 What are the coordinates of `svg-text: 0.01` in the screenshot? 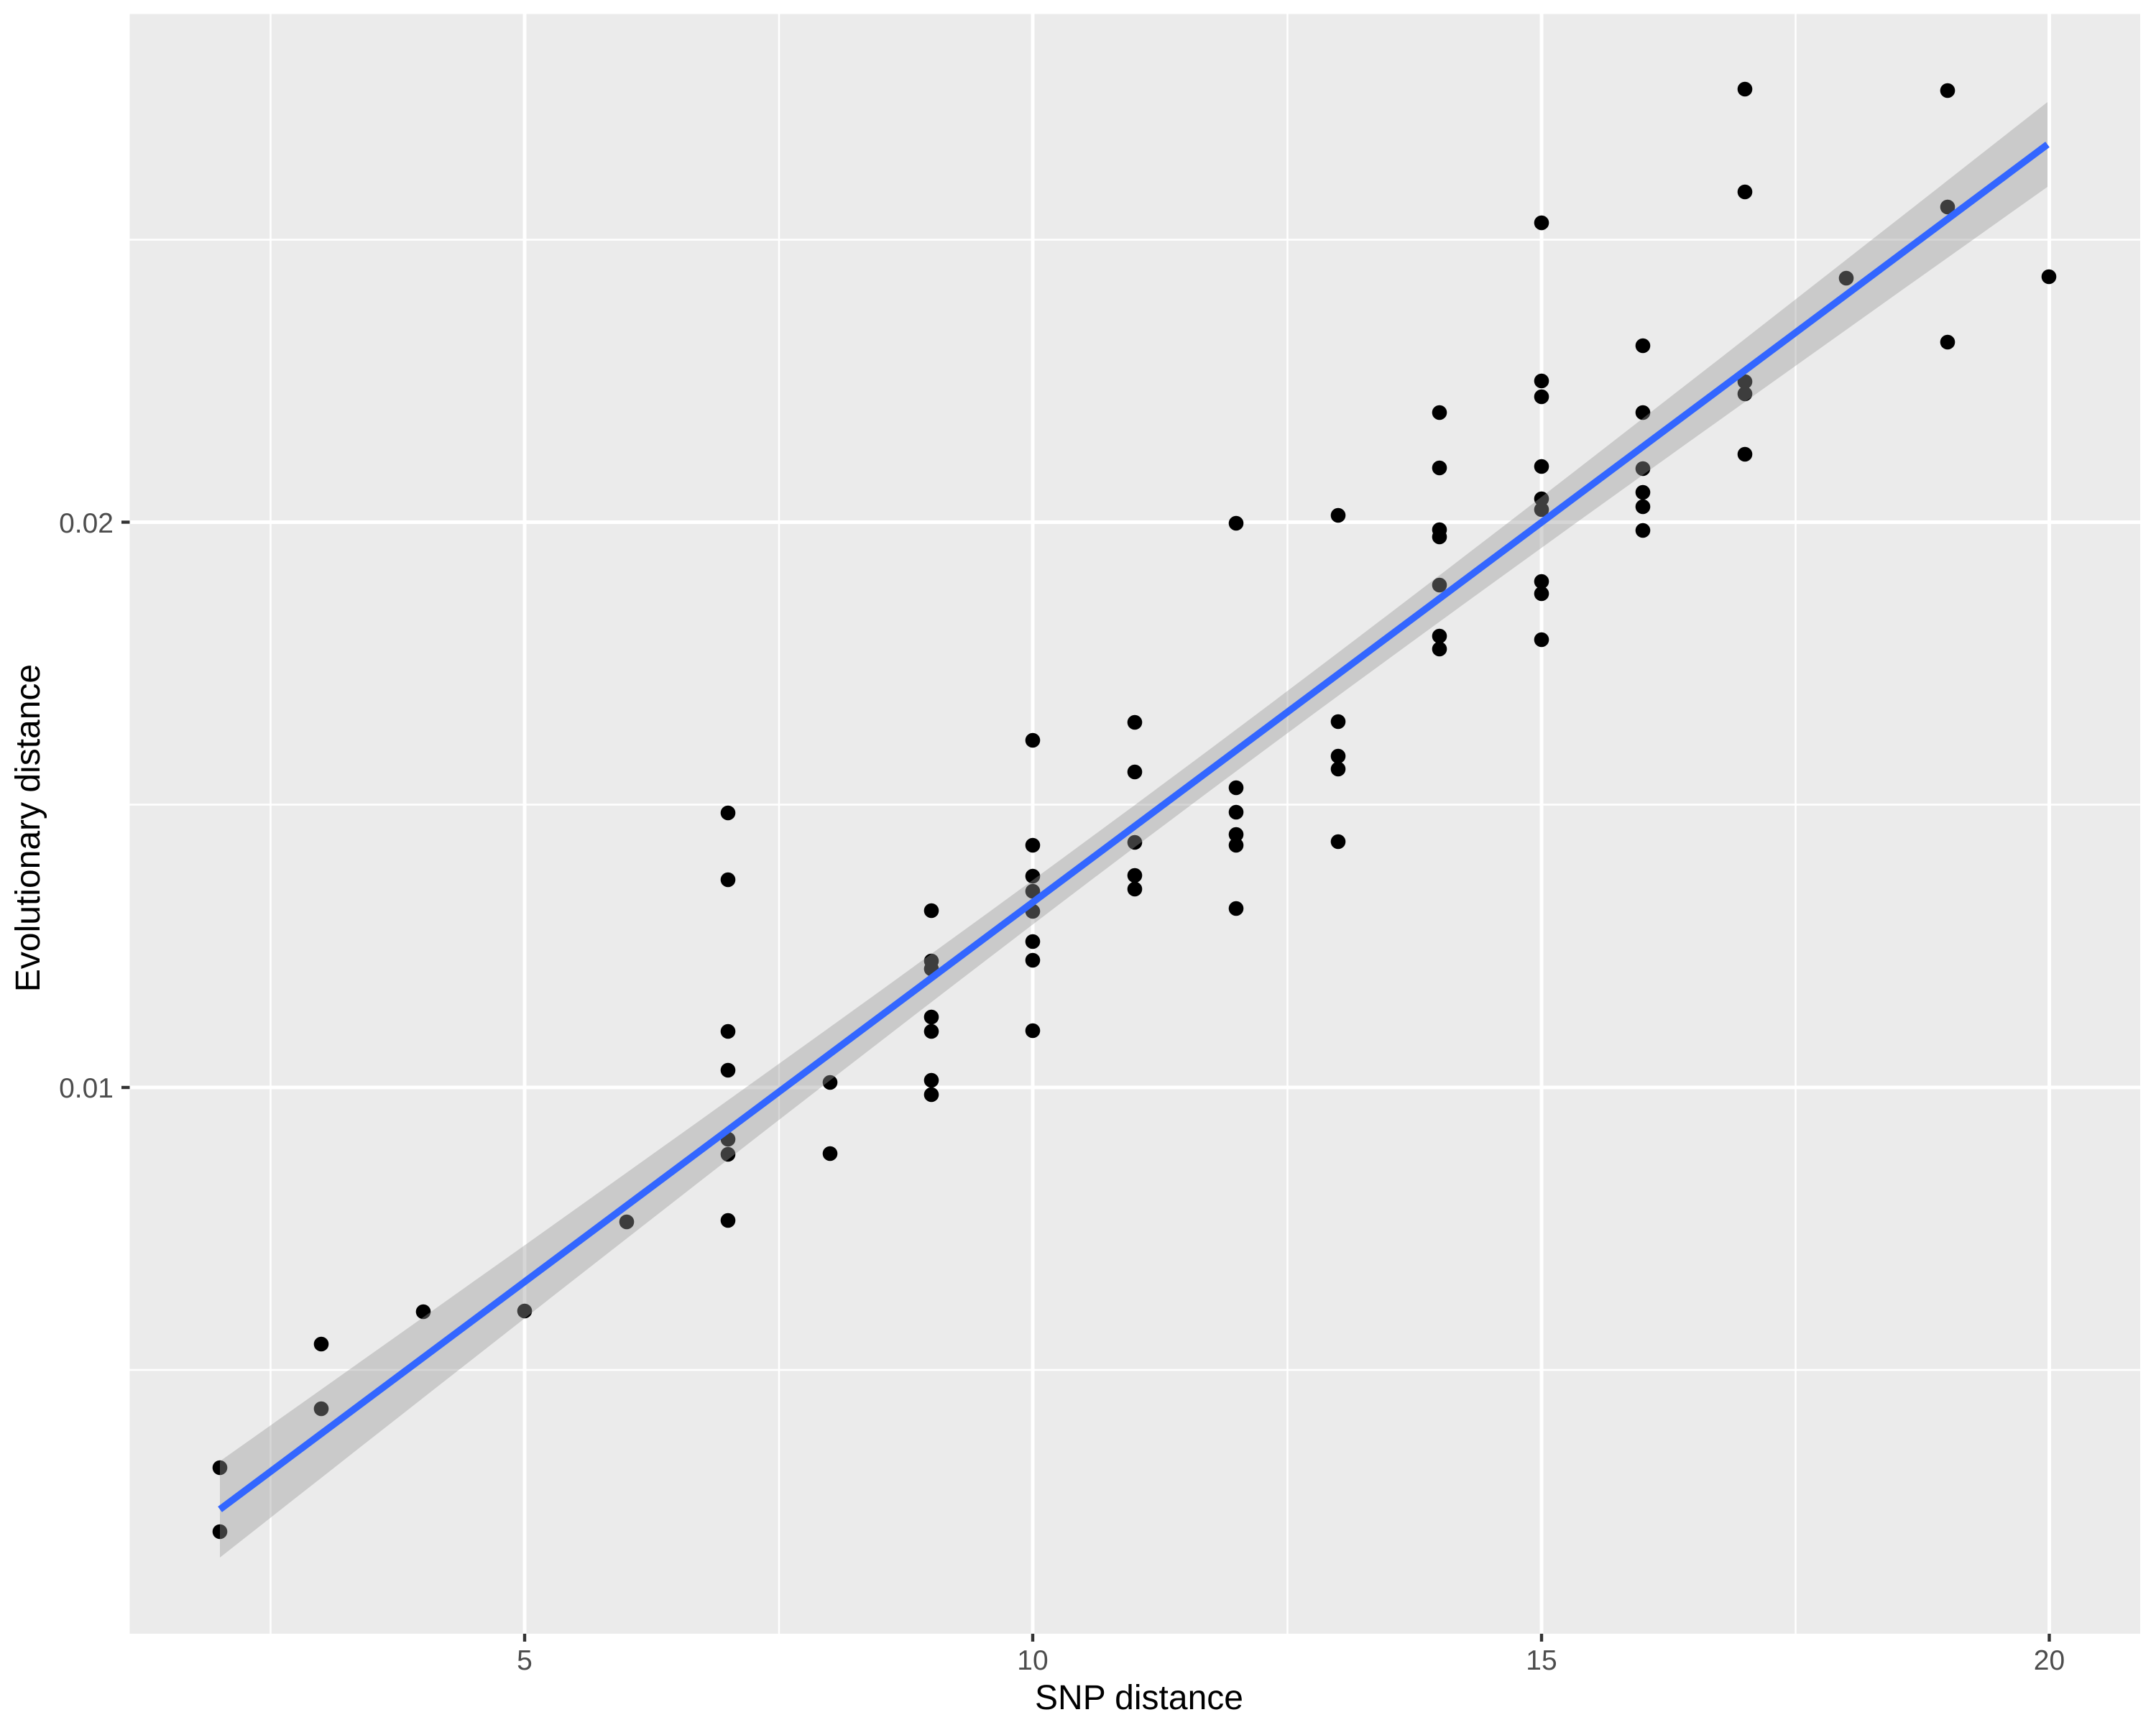 It's located at (86, 1088).